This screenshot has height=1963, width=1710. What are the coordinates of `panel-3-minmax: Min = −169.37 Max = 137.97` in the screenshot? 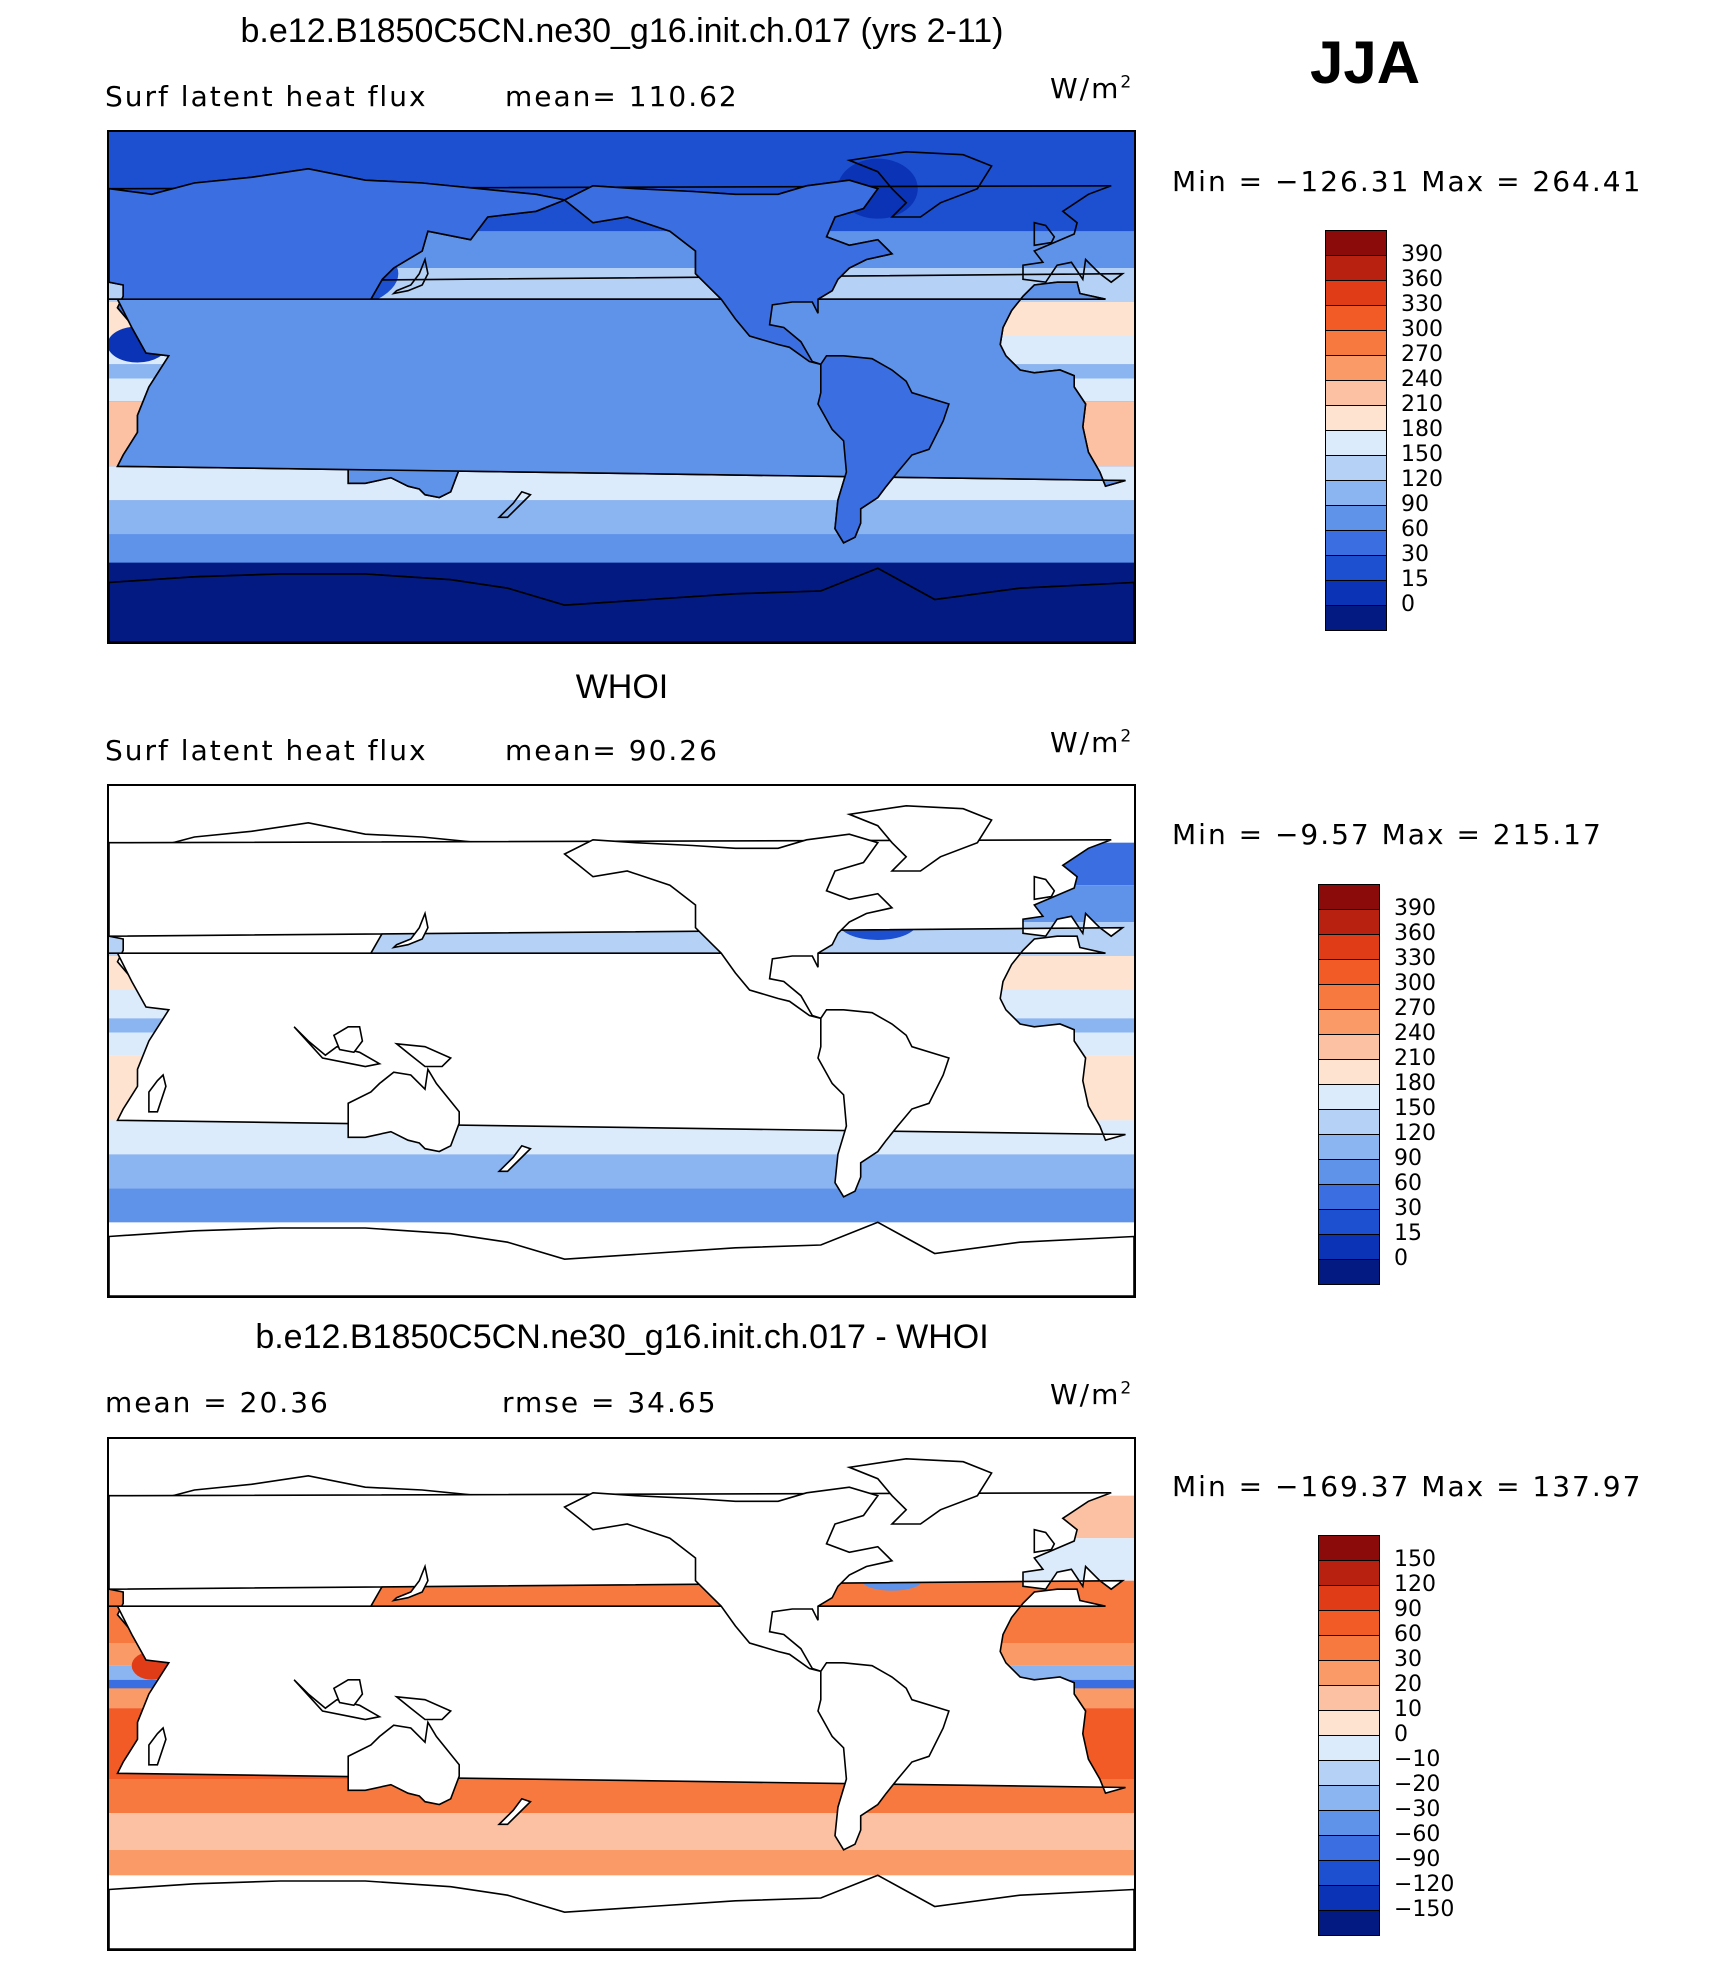 It's located at (1407, 1486).